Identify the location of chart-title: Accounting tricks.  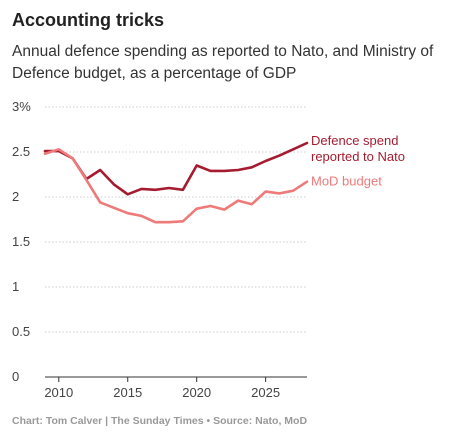
(88, 20).